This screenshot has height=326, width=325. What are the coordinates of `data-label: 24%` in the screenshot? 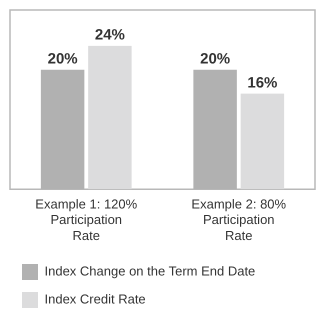 It's located at (109, 35).